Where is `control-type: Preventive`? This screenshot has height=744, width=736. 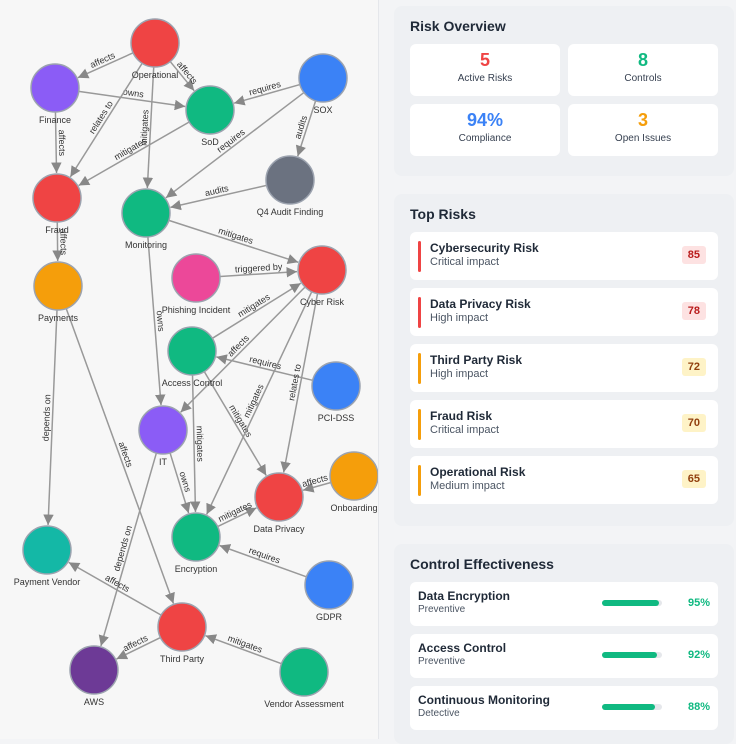 control-type: Preventive is located at coordinates (568, 661).